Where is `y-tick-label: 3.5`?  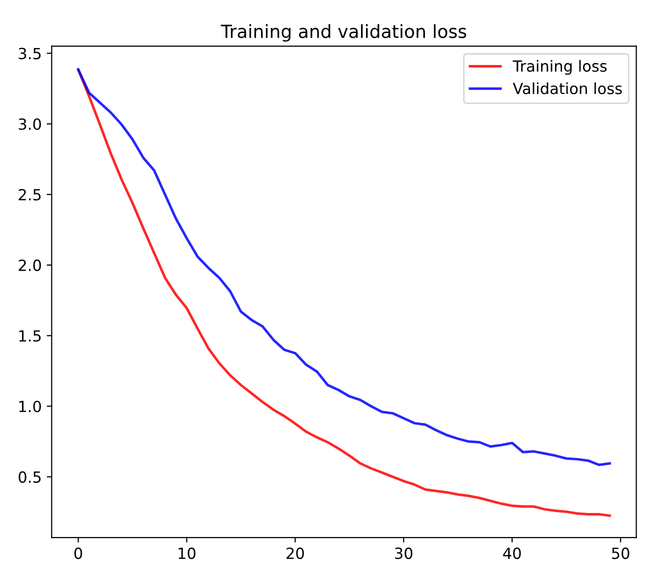
y-tick-label: 3.5 is located at coordinates (29, 54).